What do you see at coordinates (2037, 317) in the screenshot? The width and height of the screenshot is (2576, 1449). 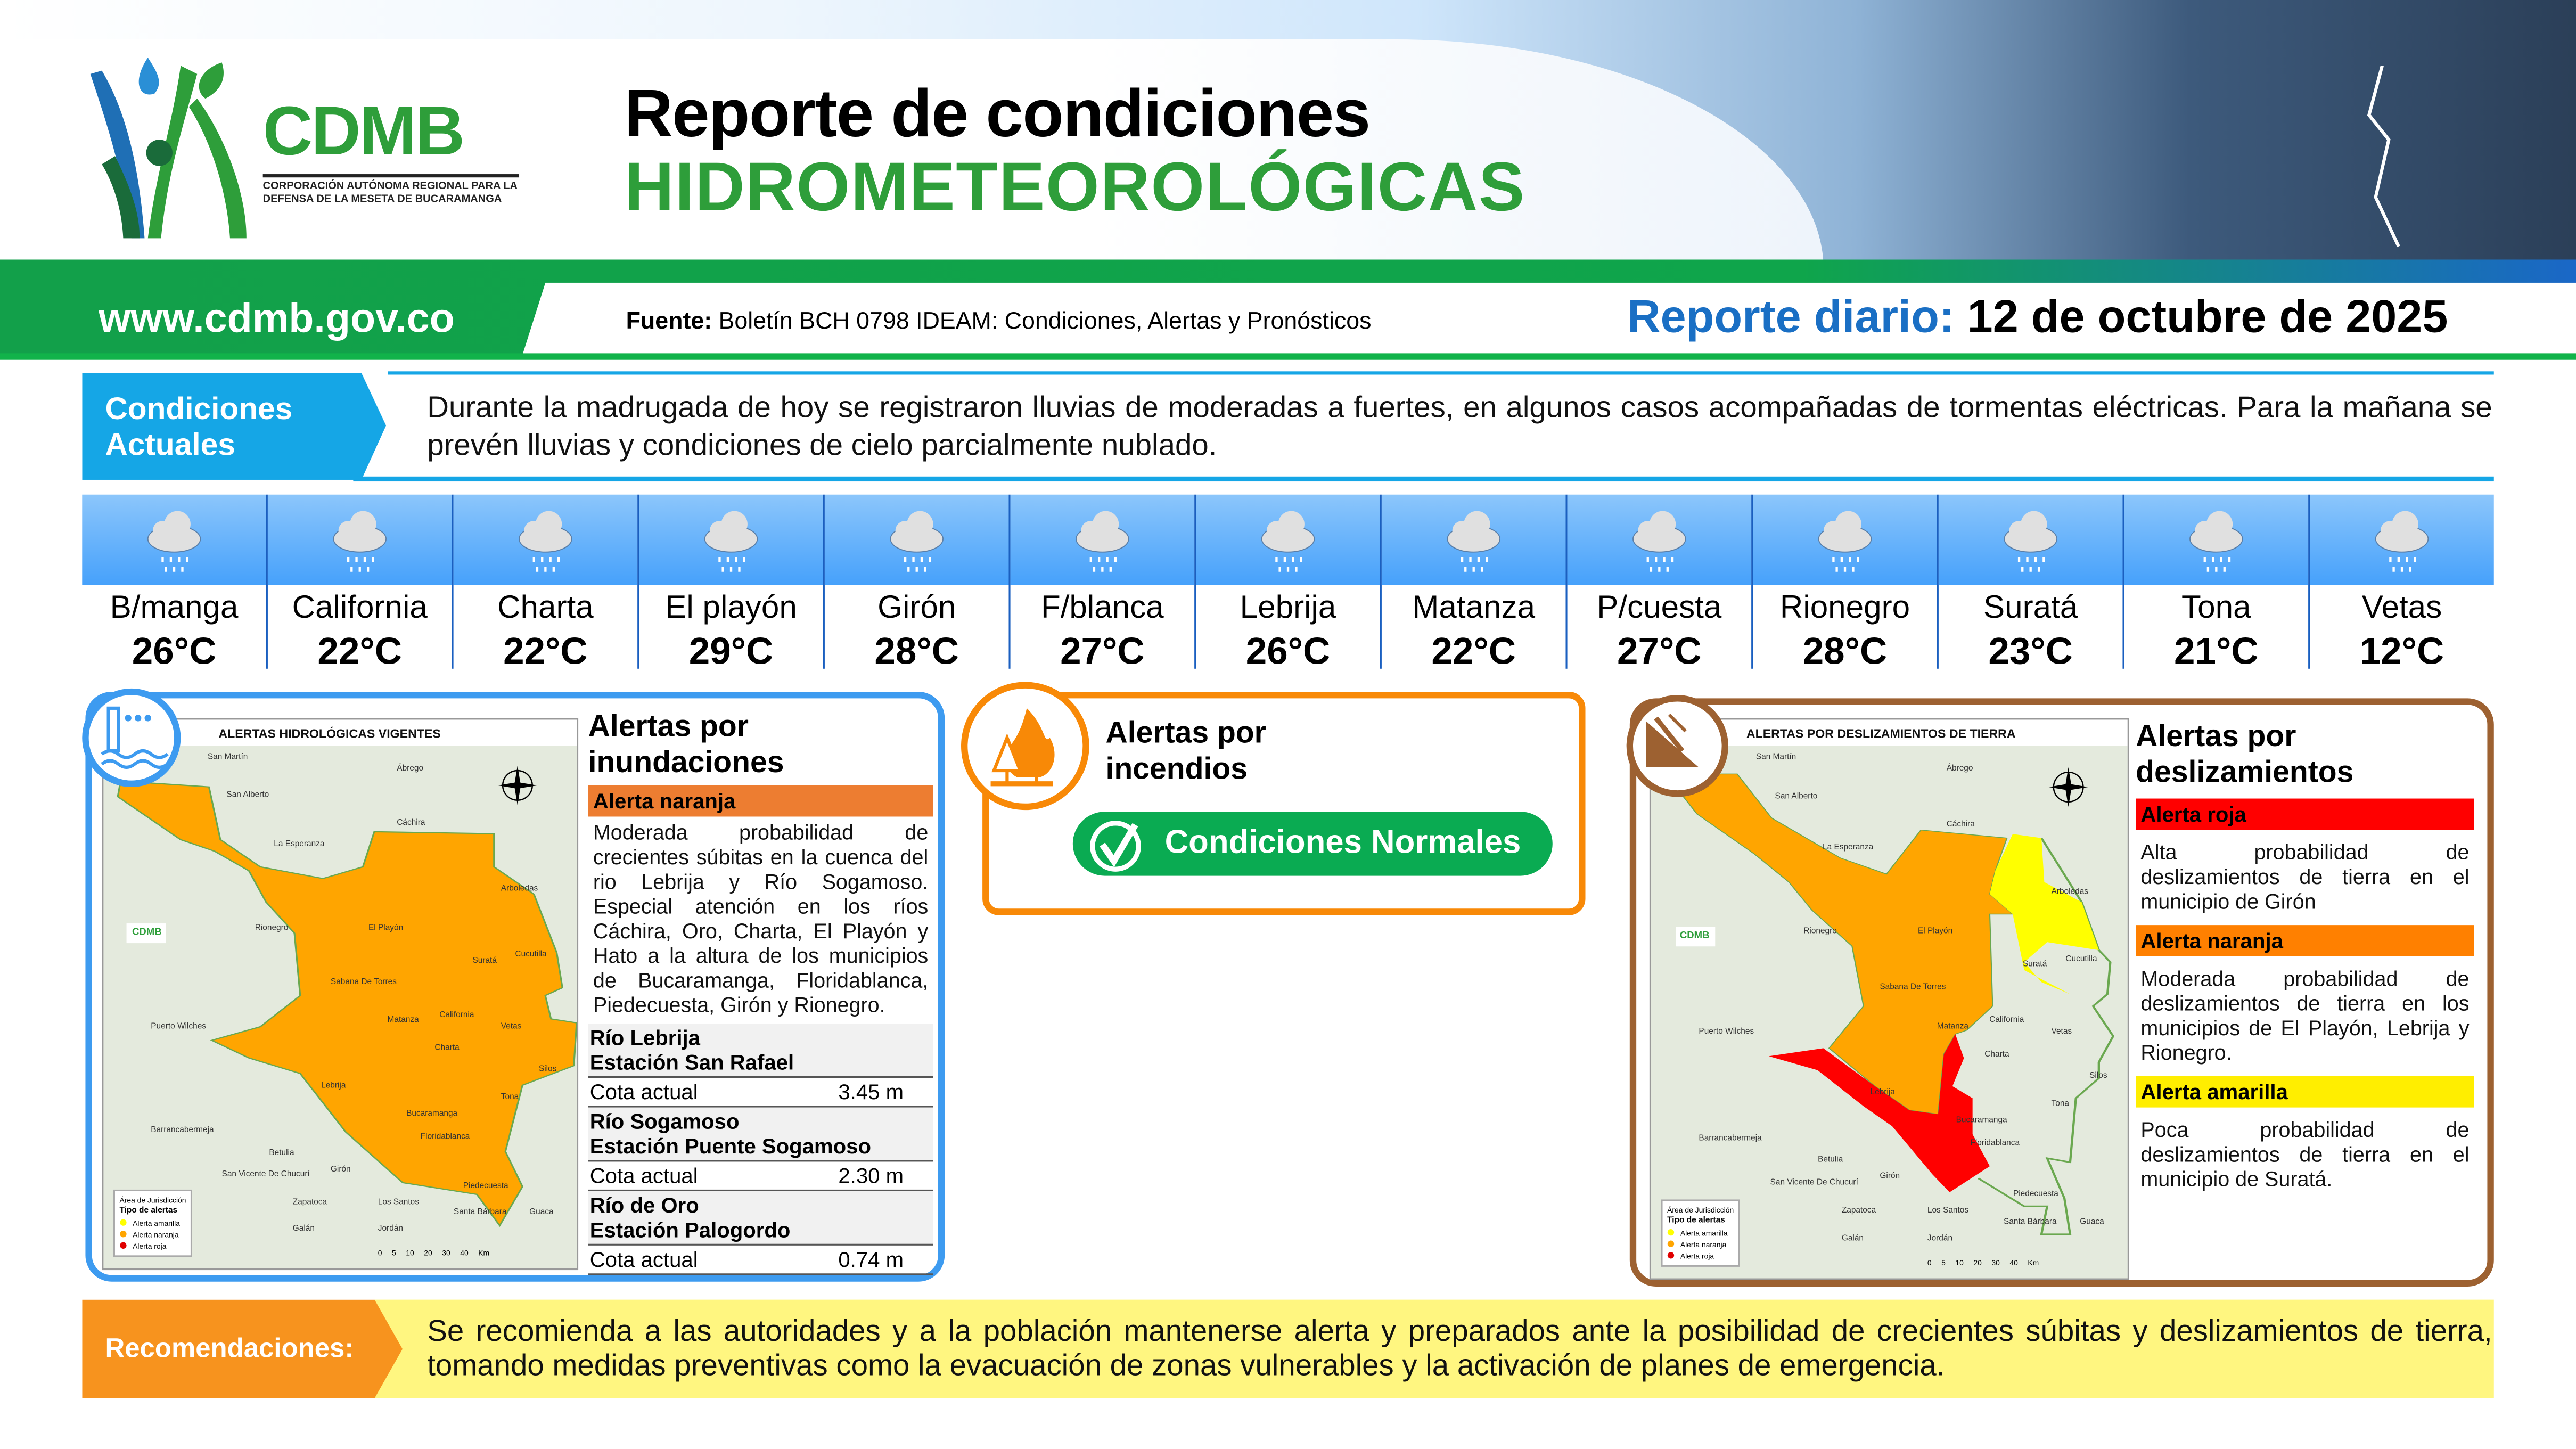 I see `report-date: Reporte diario: 12 de octubre de 2025` at bounding box center [2037, 317].